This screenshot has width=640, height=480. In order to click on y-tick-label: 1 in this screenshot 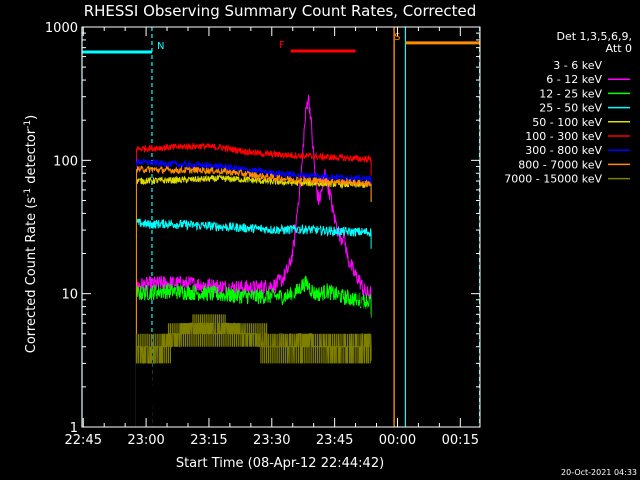, I will do `click(74, 428)`.